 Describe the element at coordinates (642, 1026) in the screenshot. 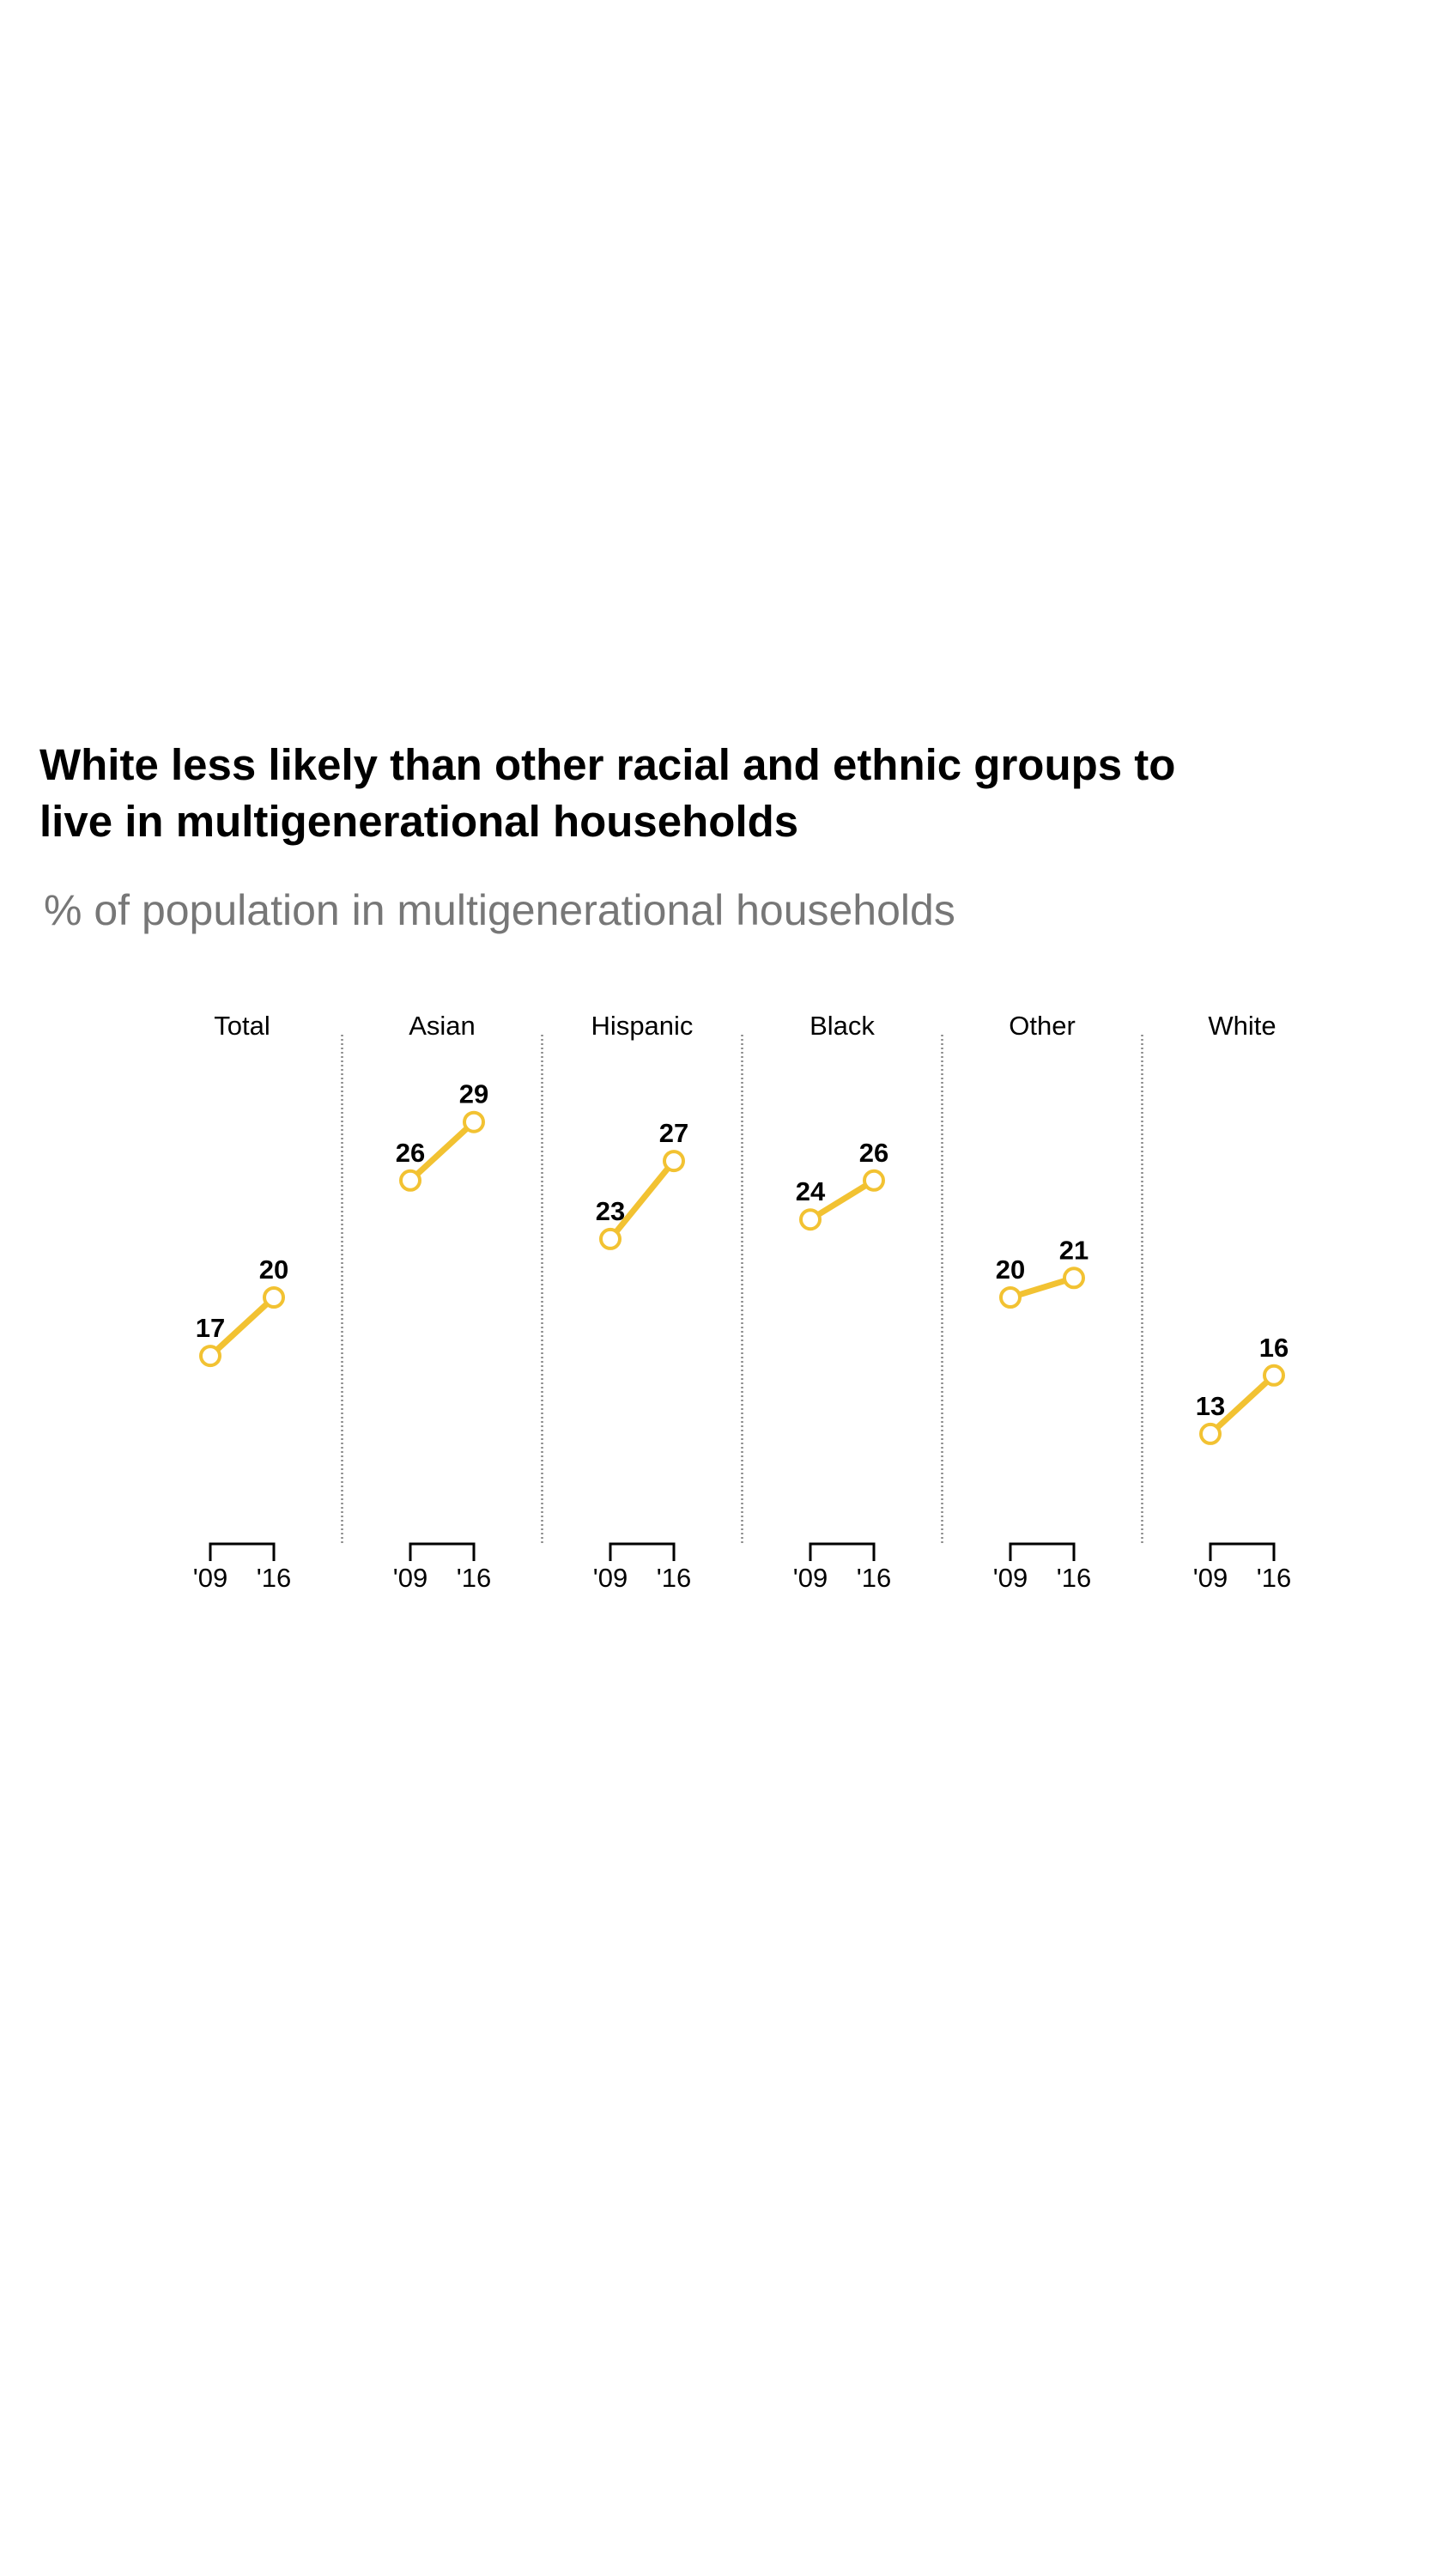

I see `panel-label-hispanic: Hispanic` at that location.